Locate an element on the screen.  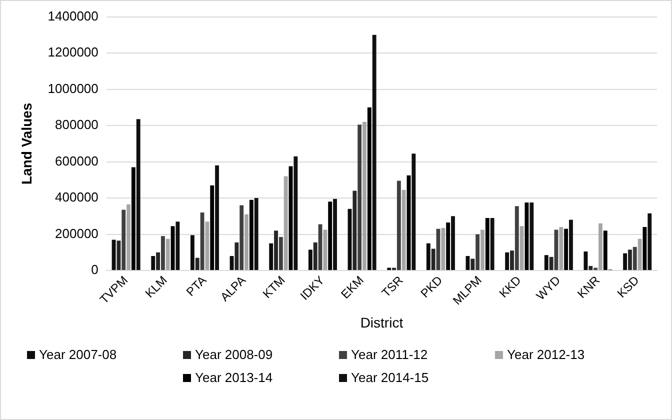
y-tick-label: 400000 is located at coordinates (76, 197).